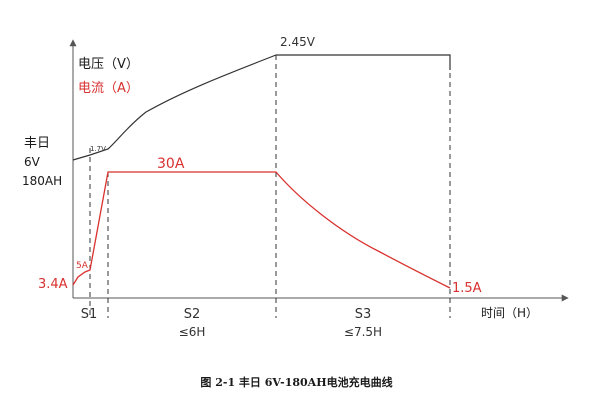 The height and width of the screenshot is (408, 593). Describe the element at coordinates (32, 162) in the screenshot. I see `battery-voltage: 6V` at that location.